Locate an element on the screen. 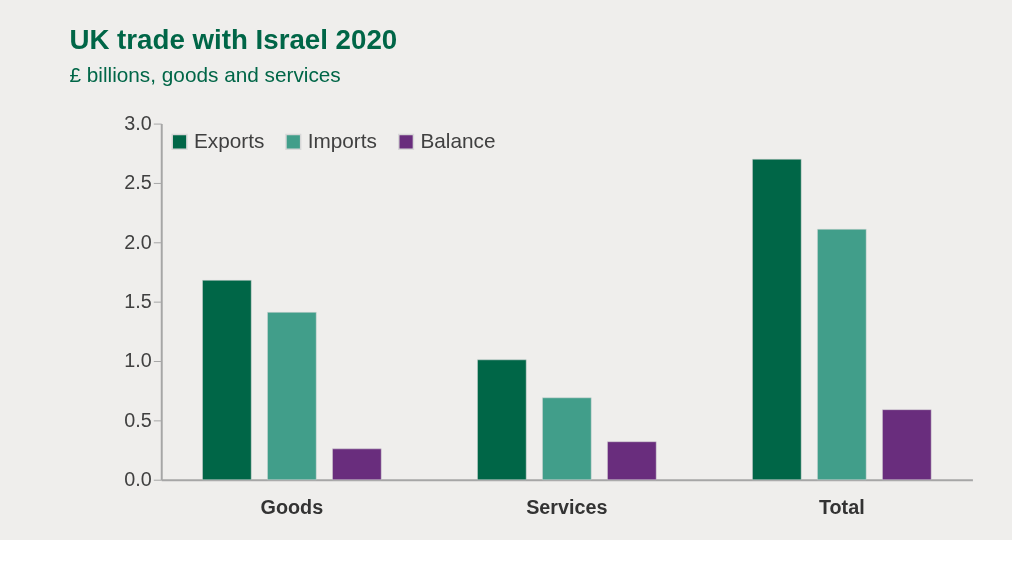 This screenshot has height=568, width=1012. y-tick-label: 1.0 is located at coordinates (138, 360).